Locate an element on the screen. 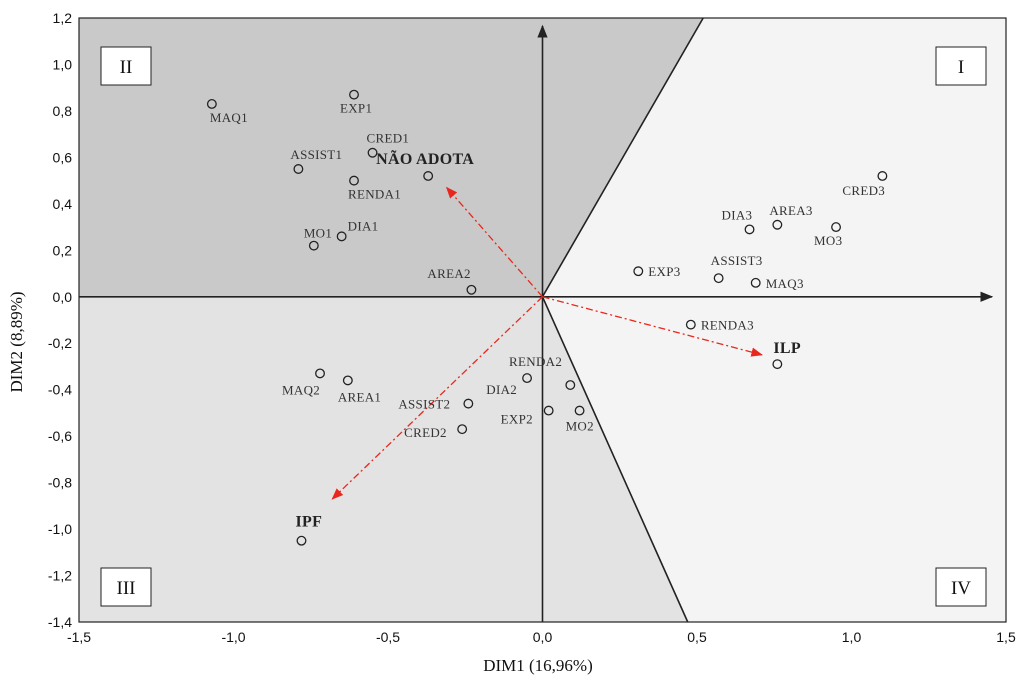 This screenshot has height=677, width=1018. quadrant-box-i is located at coordinates (961, 66).